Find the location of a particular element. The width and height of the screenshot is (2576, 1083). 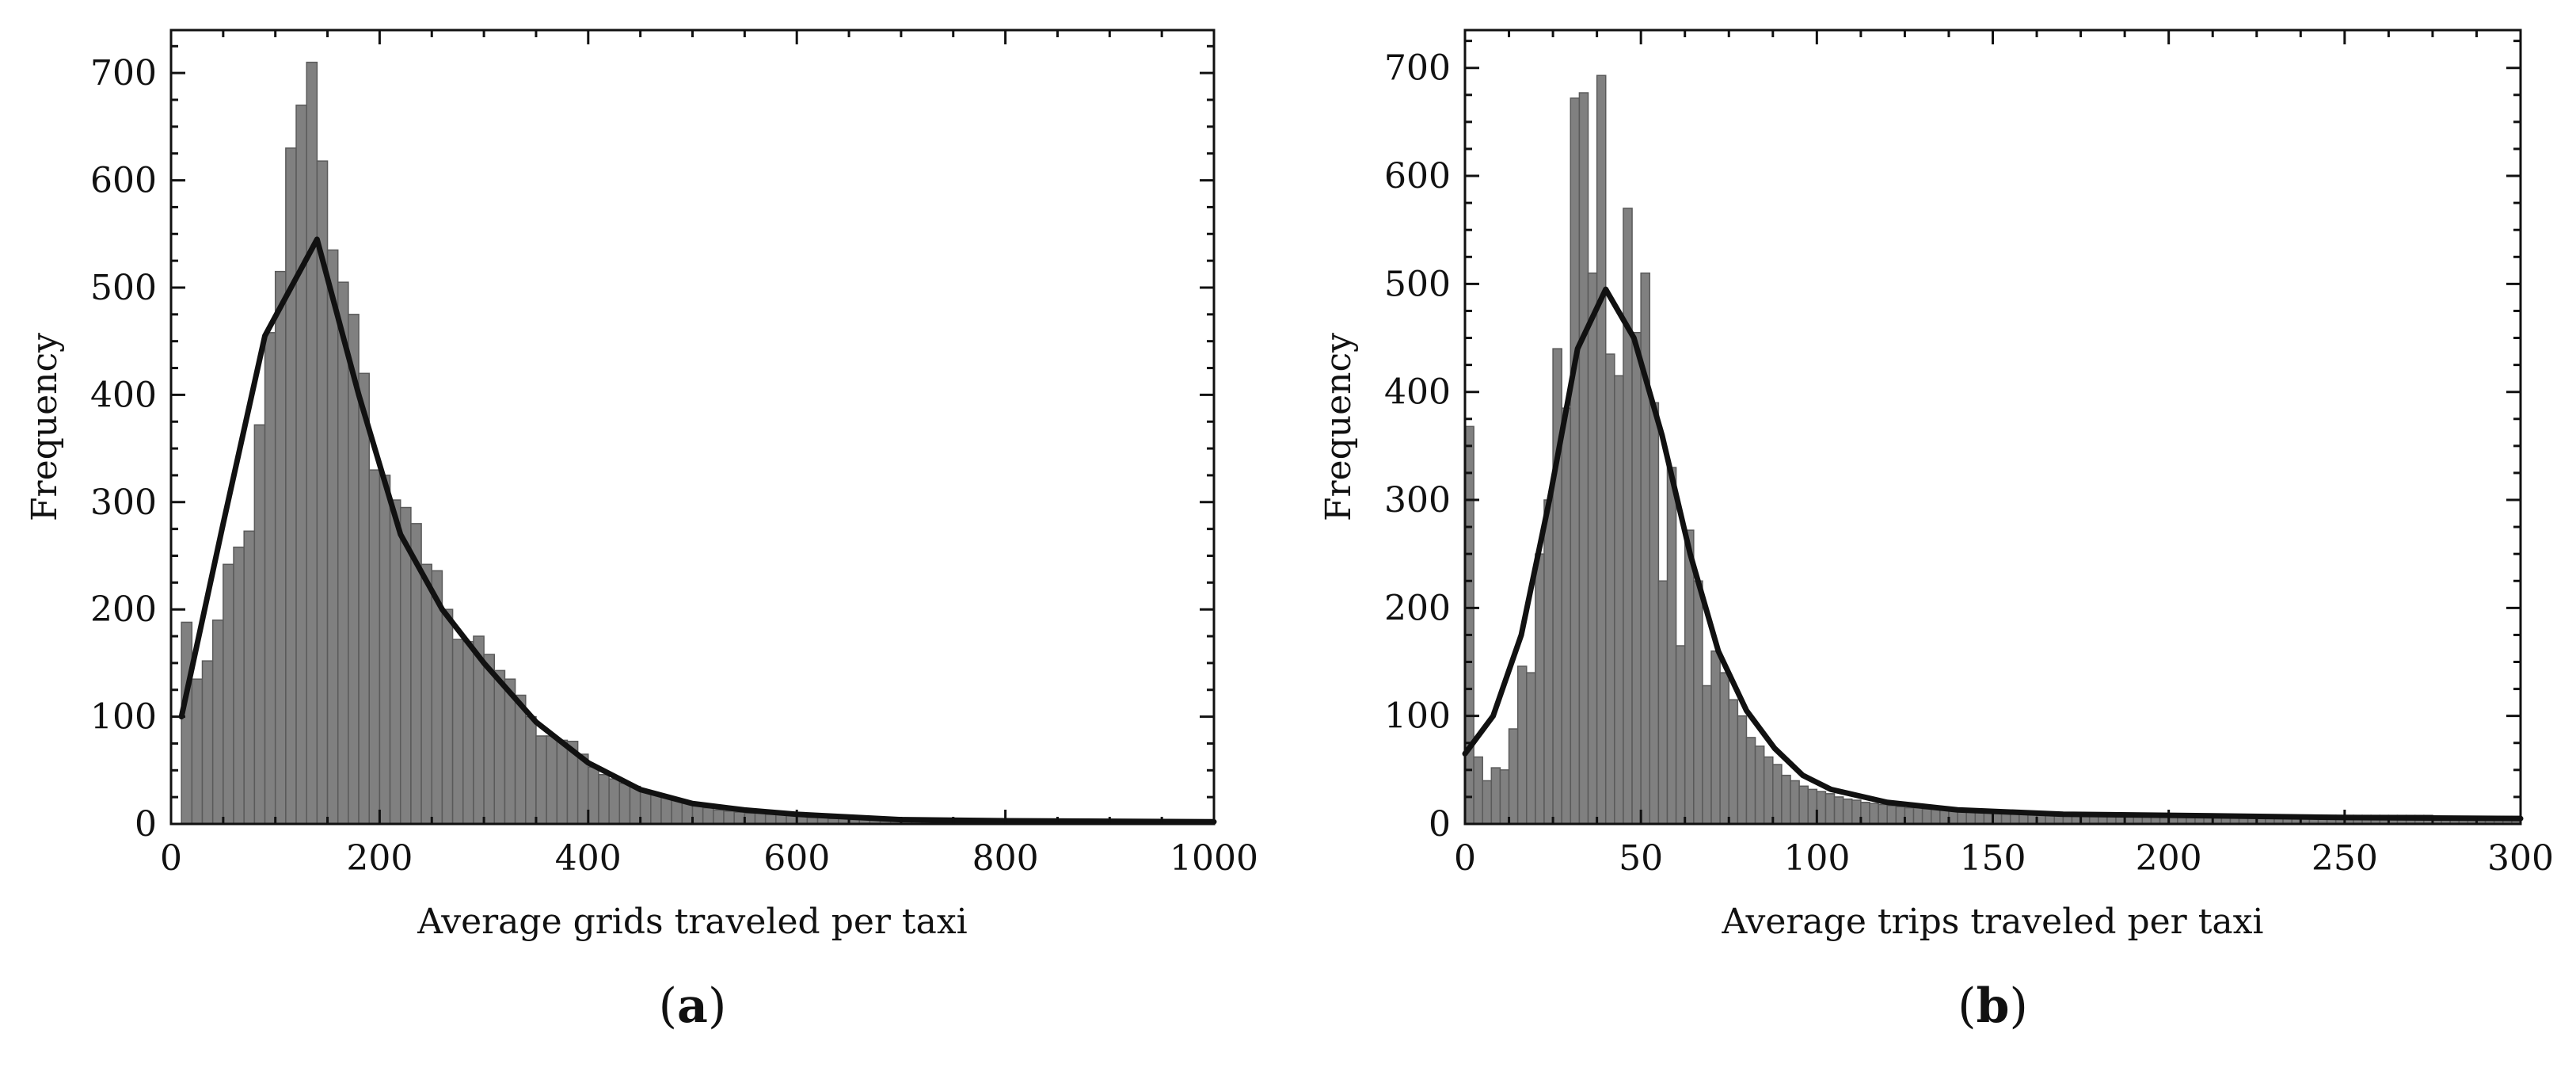

x-tick-label: 100 is located at coordinates (1816, 858).